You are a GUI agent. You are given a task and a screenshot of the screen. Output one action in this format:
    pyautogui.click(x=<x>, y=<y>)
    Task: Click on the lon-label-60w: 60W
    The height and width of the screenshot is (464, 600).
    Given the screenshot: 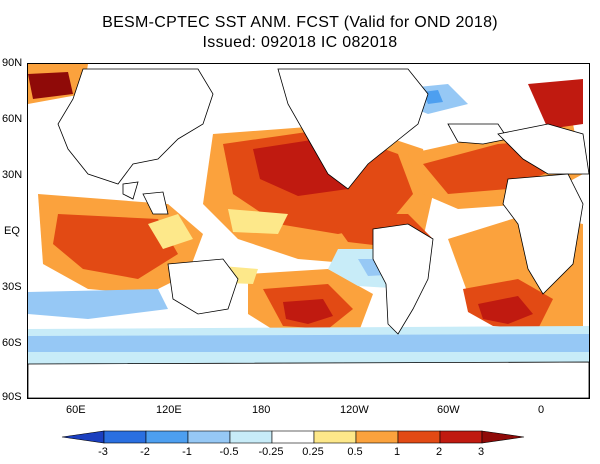 What is the action you would take?
    pyautogui.click(x=448, y=410)
    